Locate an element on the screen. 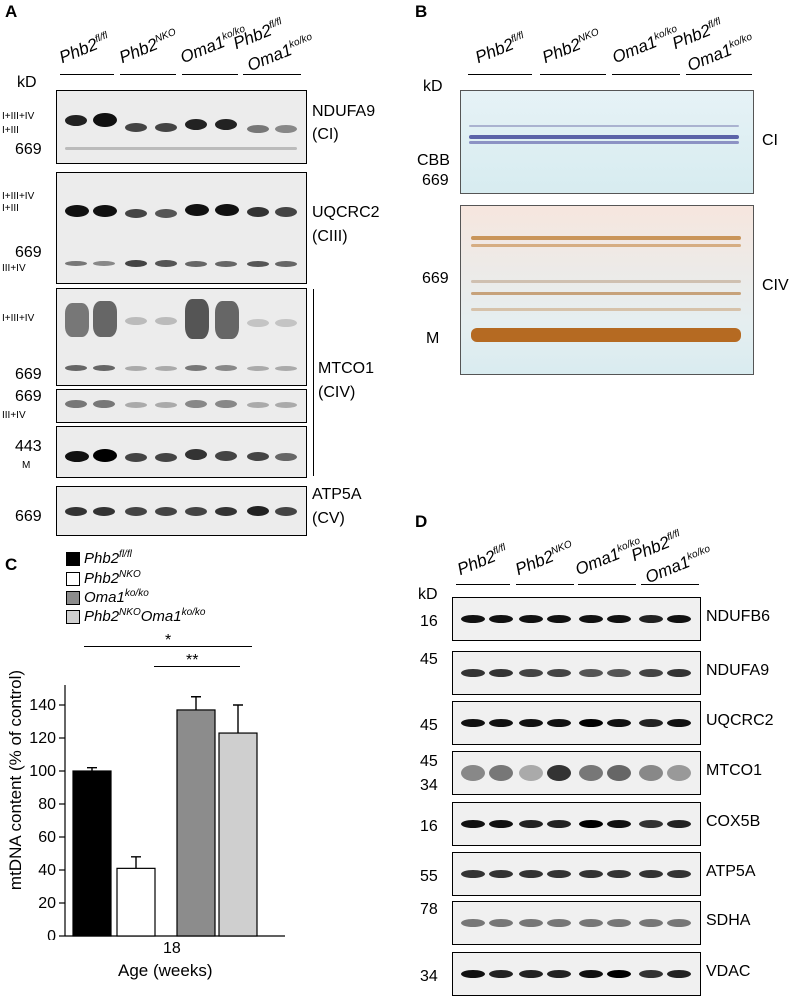 The width and height of the screenshot is (795, 996). protein-label-cox5b: COX5B is located at coordinates (733, 821).